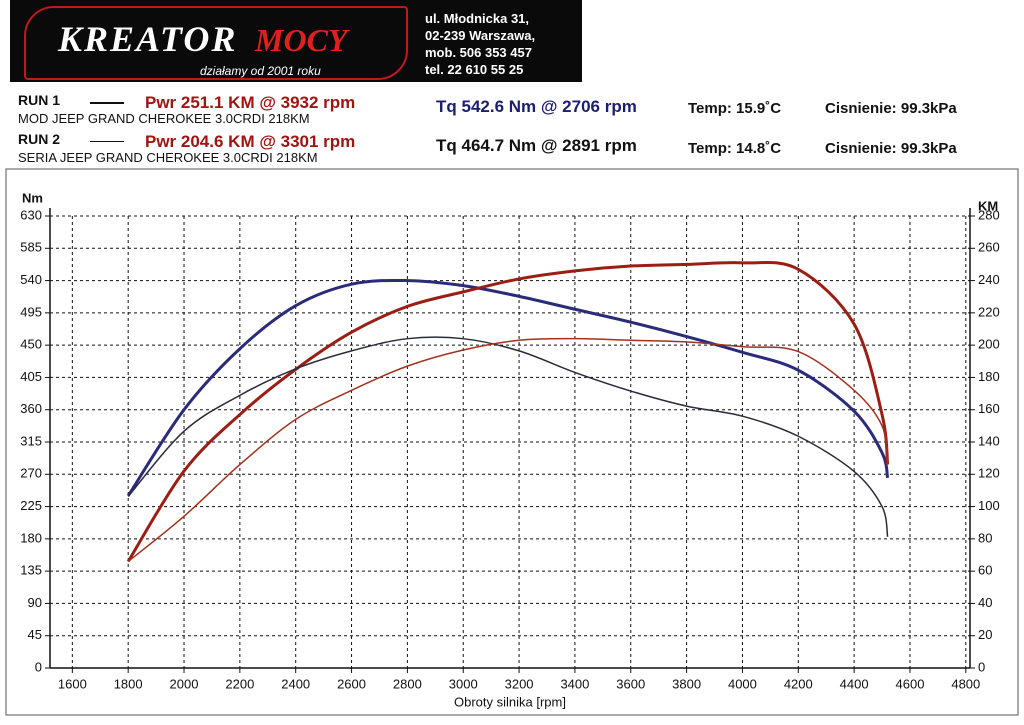  I want to click on x-tick-label: 3600, so click(630, 683).